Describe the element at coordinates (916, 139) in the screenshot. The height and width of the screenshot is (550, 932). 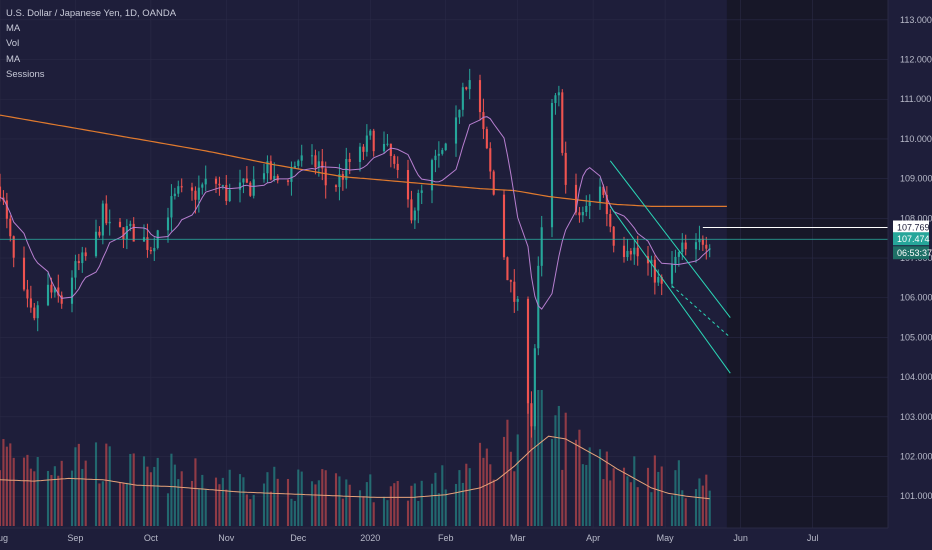
I see `y-tick-label: 110.000` at that location.